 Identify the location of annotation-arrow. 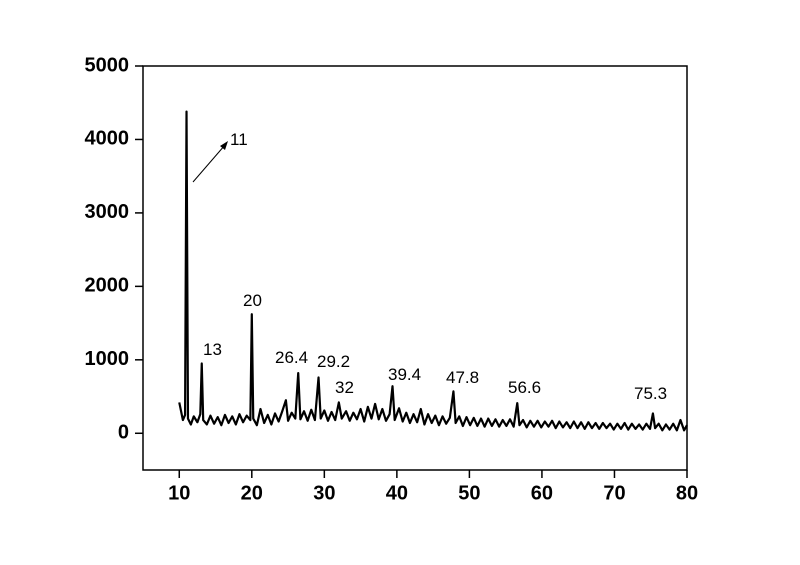
(209, 163).